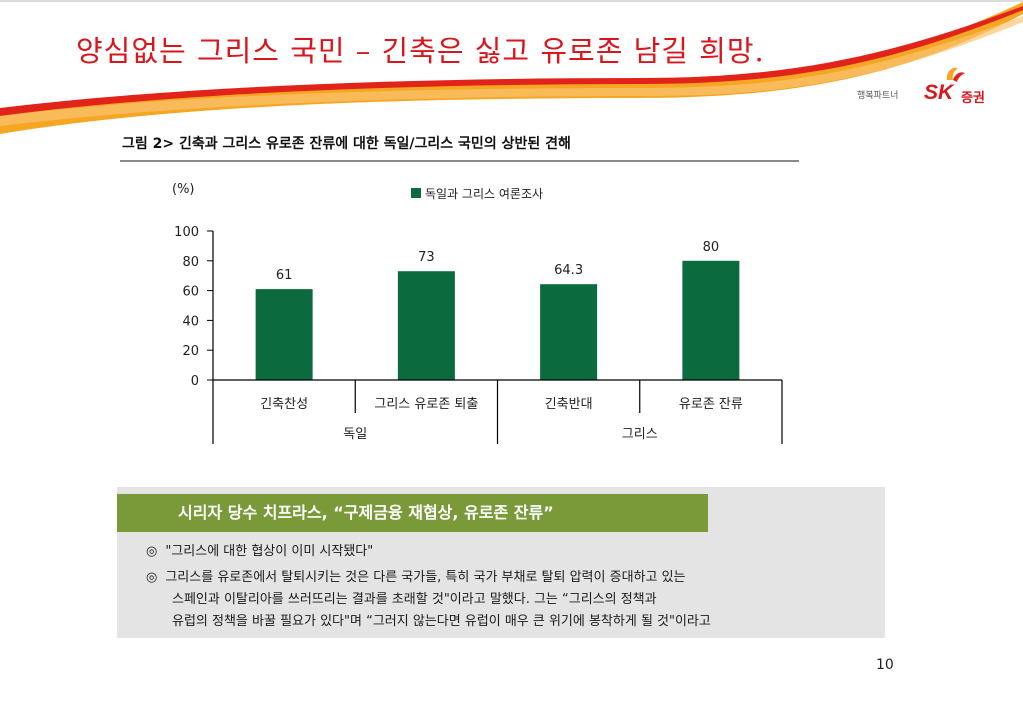 The image size is (1023, 708). Describe the element at coordinates (190, 321) in the screenshot. I see `y-tick-label: 40` at that location.